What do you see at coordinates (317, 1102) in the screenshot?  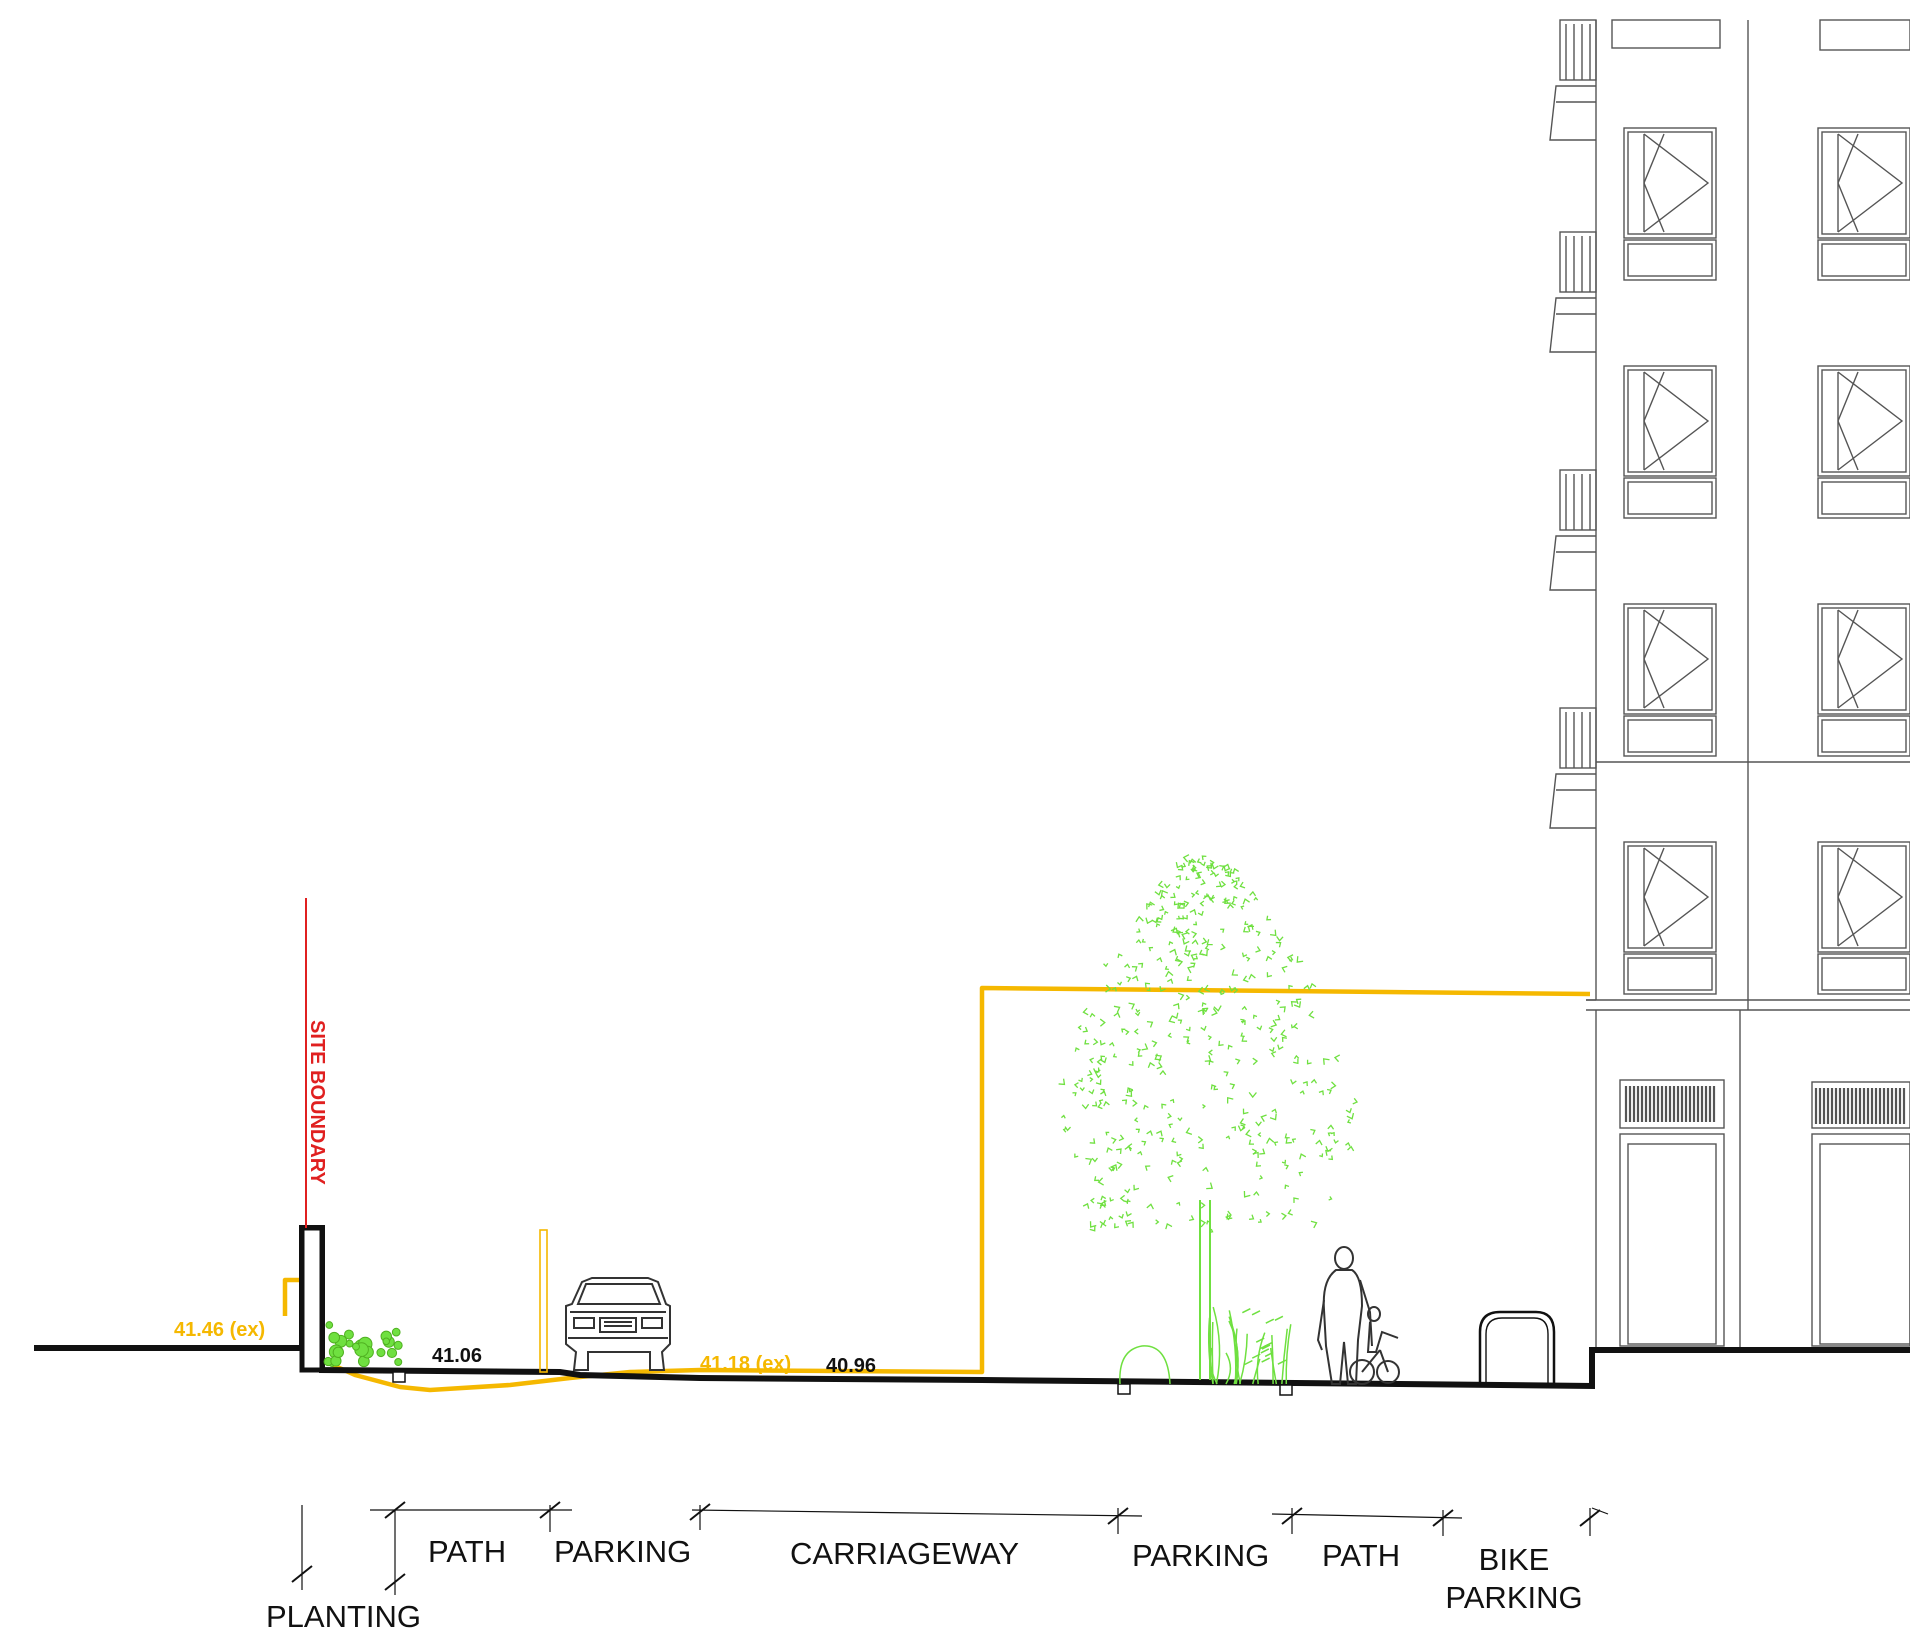 I see `site-boundary-label: SITE BOUNDARY` at bounding box center [317, 1102].